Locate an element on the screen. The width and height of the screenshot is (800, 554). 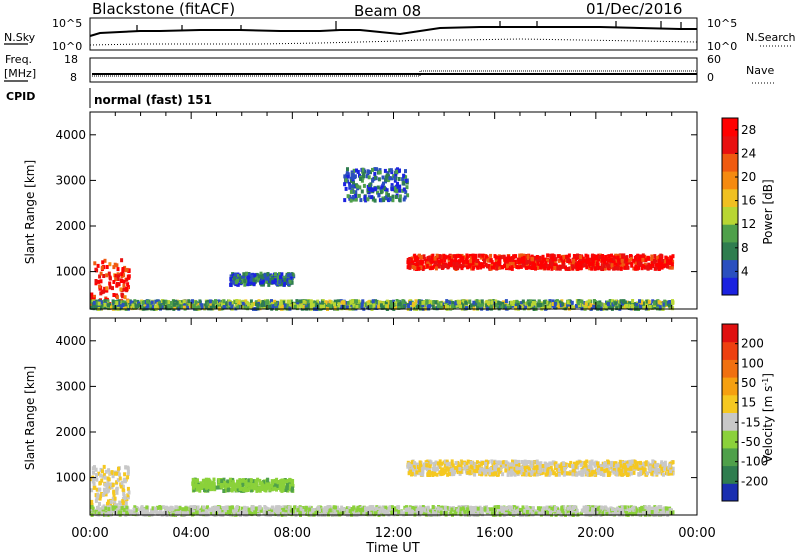
nsky-spikes is located at coordinates (409, 26).